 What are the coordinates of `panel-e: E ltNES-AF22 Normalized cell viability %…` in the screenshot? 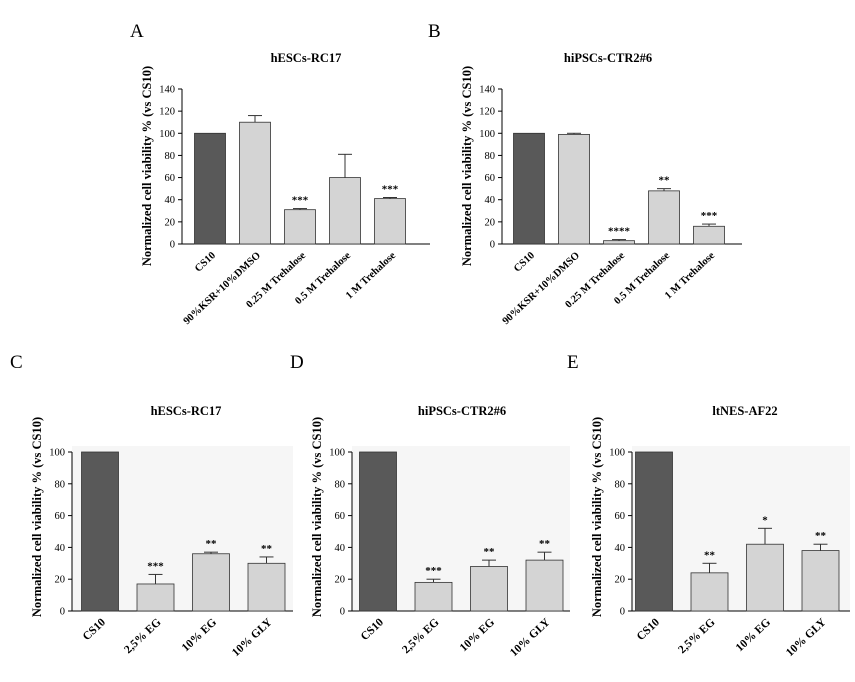 It's located at (708, 505).